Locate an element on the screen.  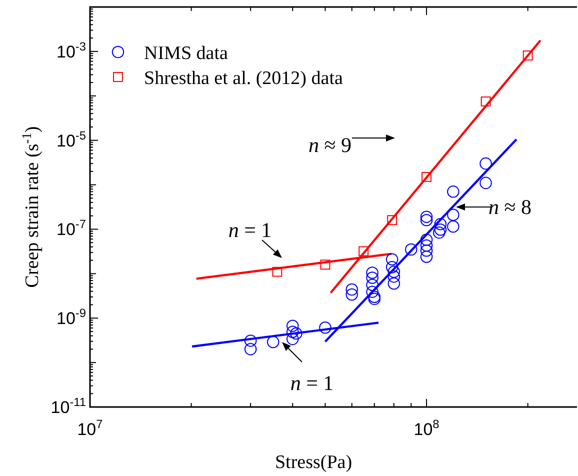
annotation: n ≈ 9 is located at coordinates (330, 145).